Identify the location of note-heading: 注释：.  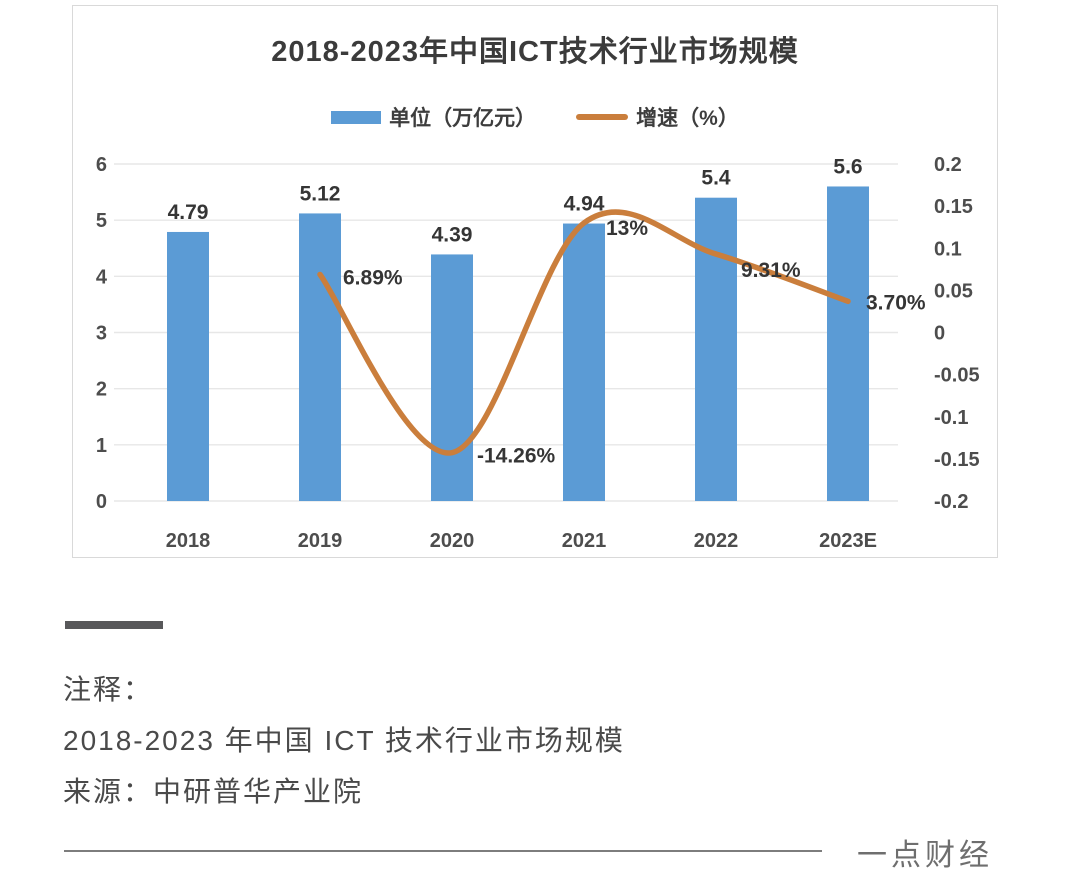
(108, 689).